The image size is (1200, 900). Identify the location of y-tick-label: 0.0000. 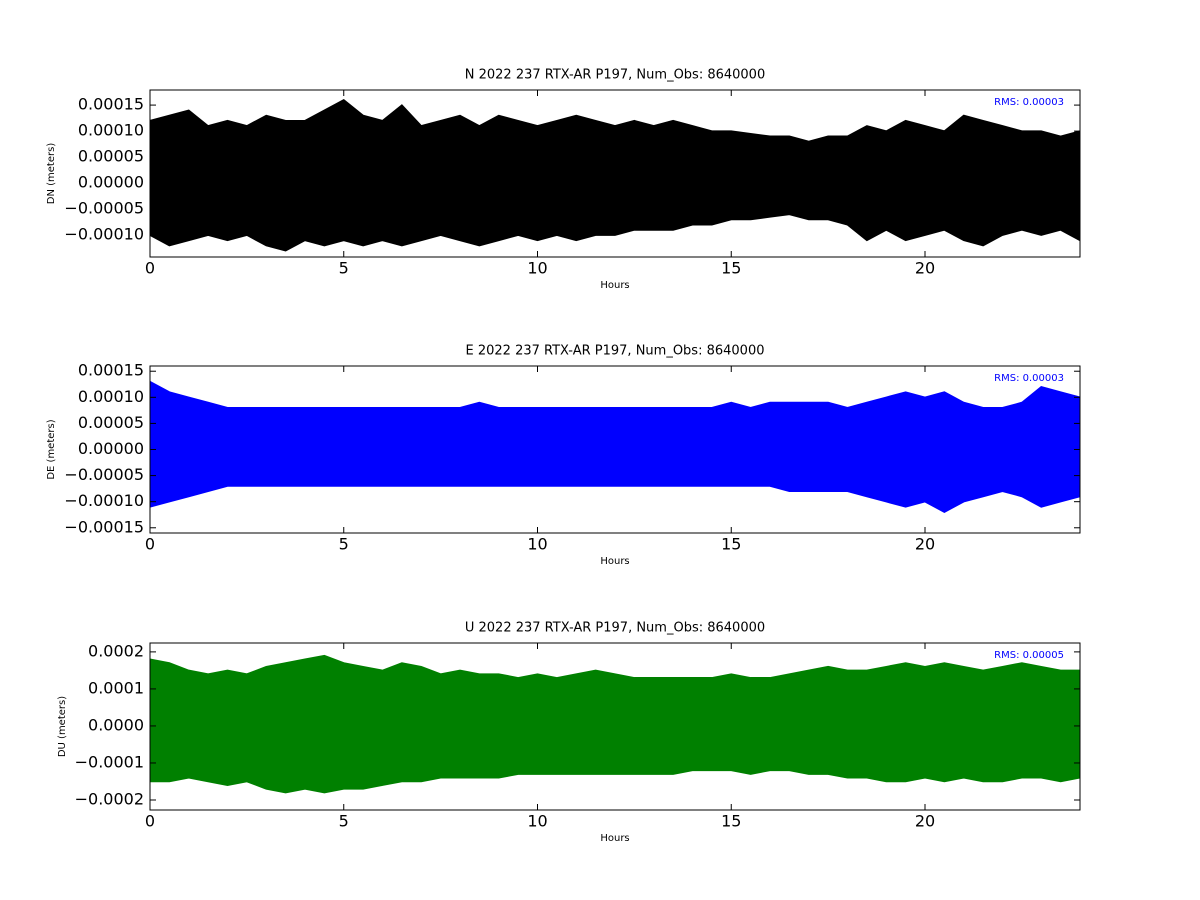
(116, 724).